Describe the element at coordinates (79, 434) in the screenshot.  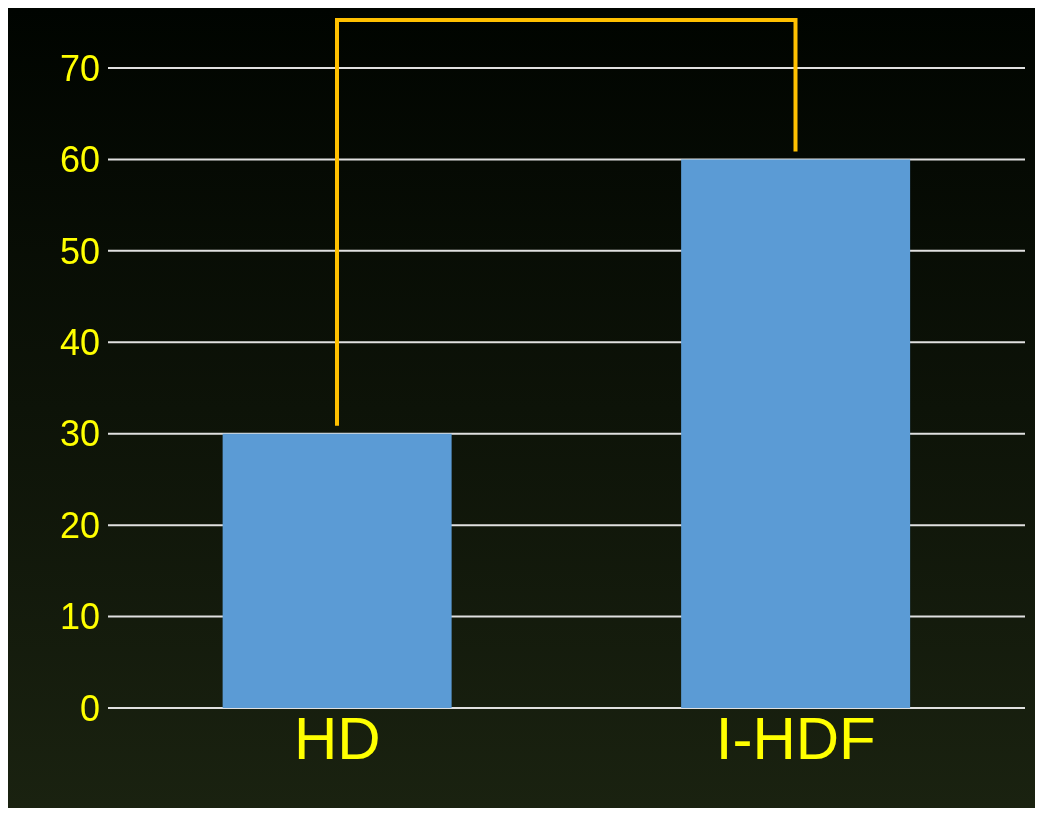
I see `y-tick-label: 30` at that location.